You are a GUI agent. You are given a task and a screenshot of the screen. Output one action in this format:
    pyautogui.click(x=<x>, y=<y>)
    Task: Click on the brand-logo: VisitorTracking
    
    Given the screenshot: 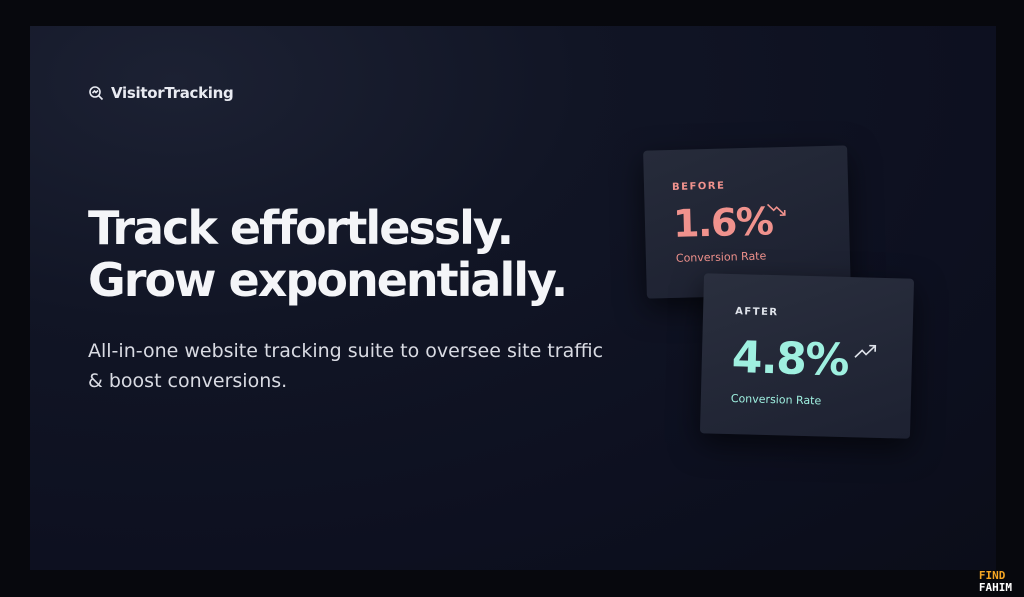 What is the action you would take?
    pyautogui.click(x=161, y=93)
    